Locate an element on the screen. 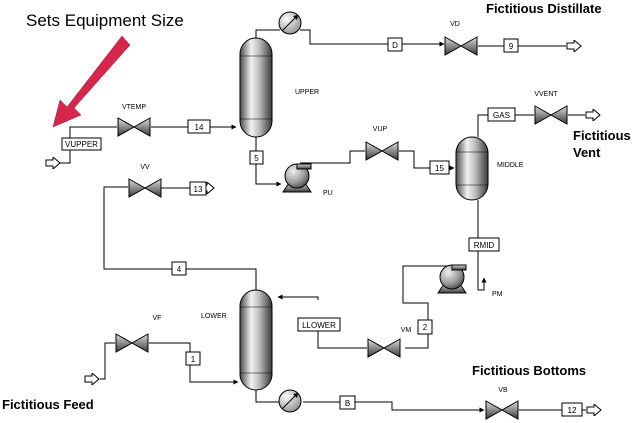  stream-box-13: 13 is located at coordinates (198, 188).